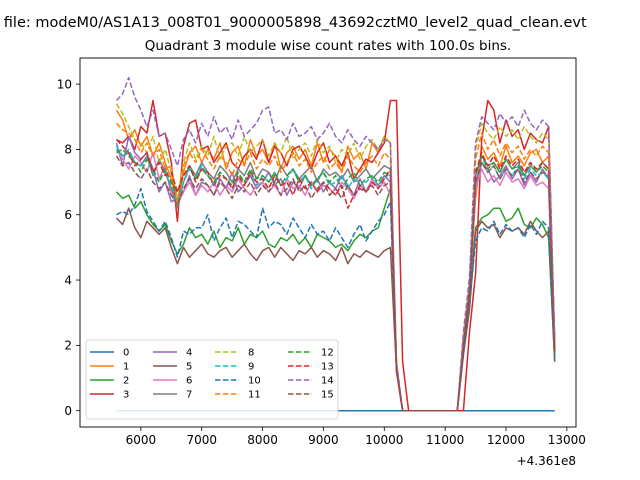 The width and height of the screenshot is (640, 480). What do you see at coordinates (189, 367) in the screenshot?
I see `legend-label-5: 5` at bounding box center [189, 367].